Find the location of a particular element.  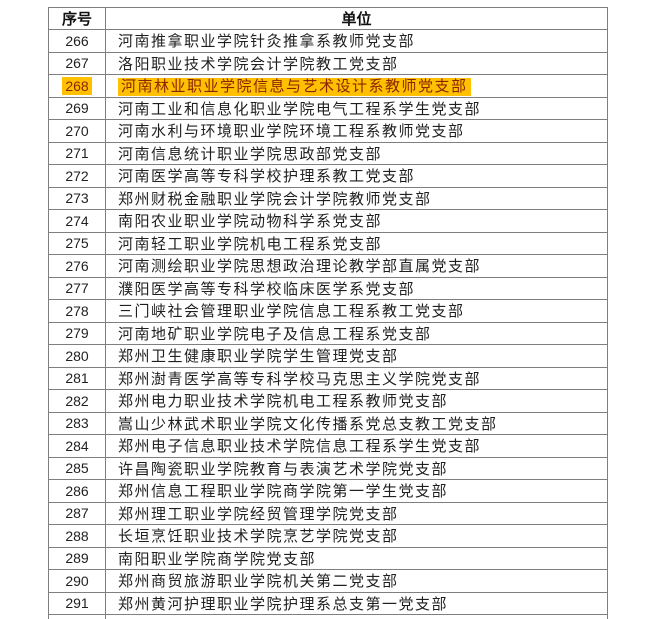

unit-name: 郑州卫生健康职业学院学生管理党支部 is located at coordinates (258, 357).